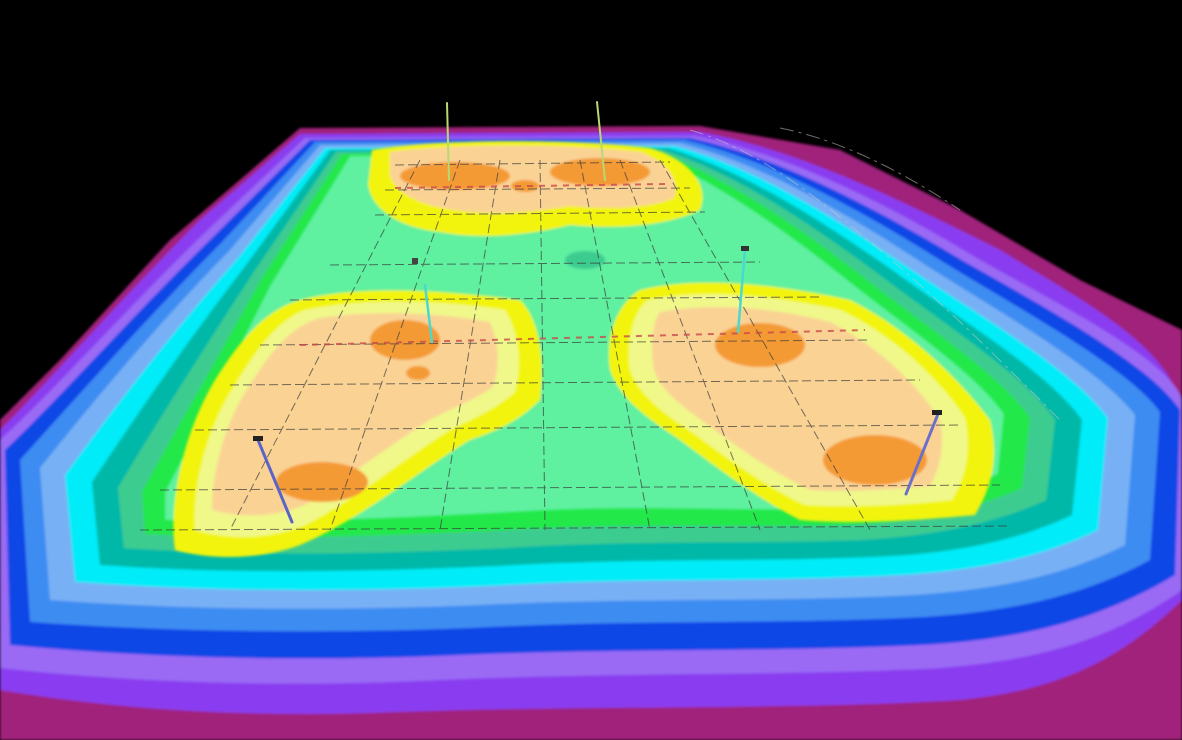 The image size is (1182, 740). I want to click on pole-mid-right, so click(742, 290).